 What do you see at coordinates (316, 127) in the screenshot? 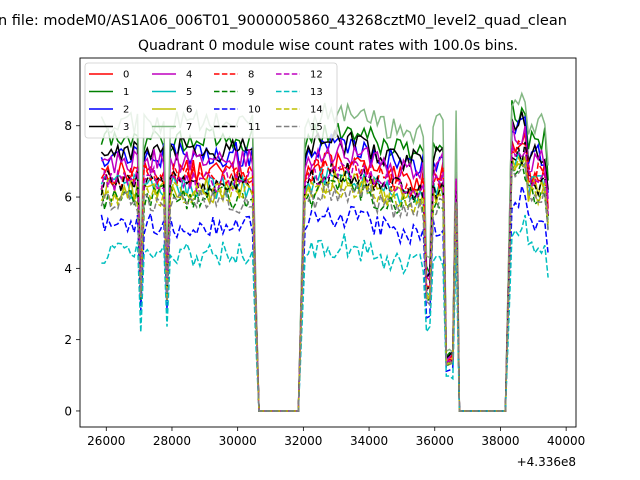
I see `legend-label-15: 15` at bounding box center [316, 127].